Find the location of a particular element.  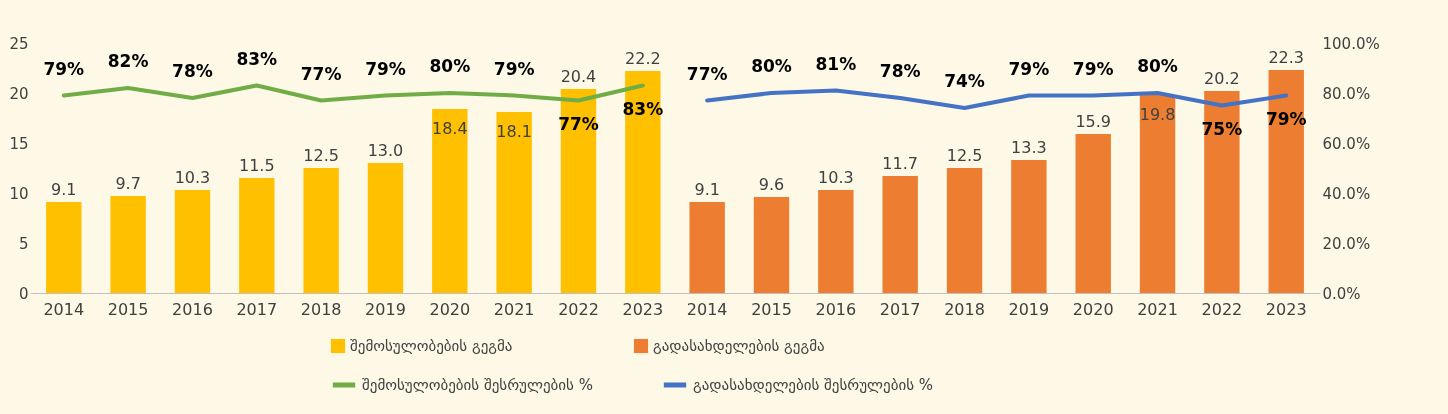

legend-label: გადასახდელების შესრულების % is located at coordinates (813, 385).